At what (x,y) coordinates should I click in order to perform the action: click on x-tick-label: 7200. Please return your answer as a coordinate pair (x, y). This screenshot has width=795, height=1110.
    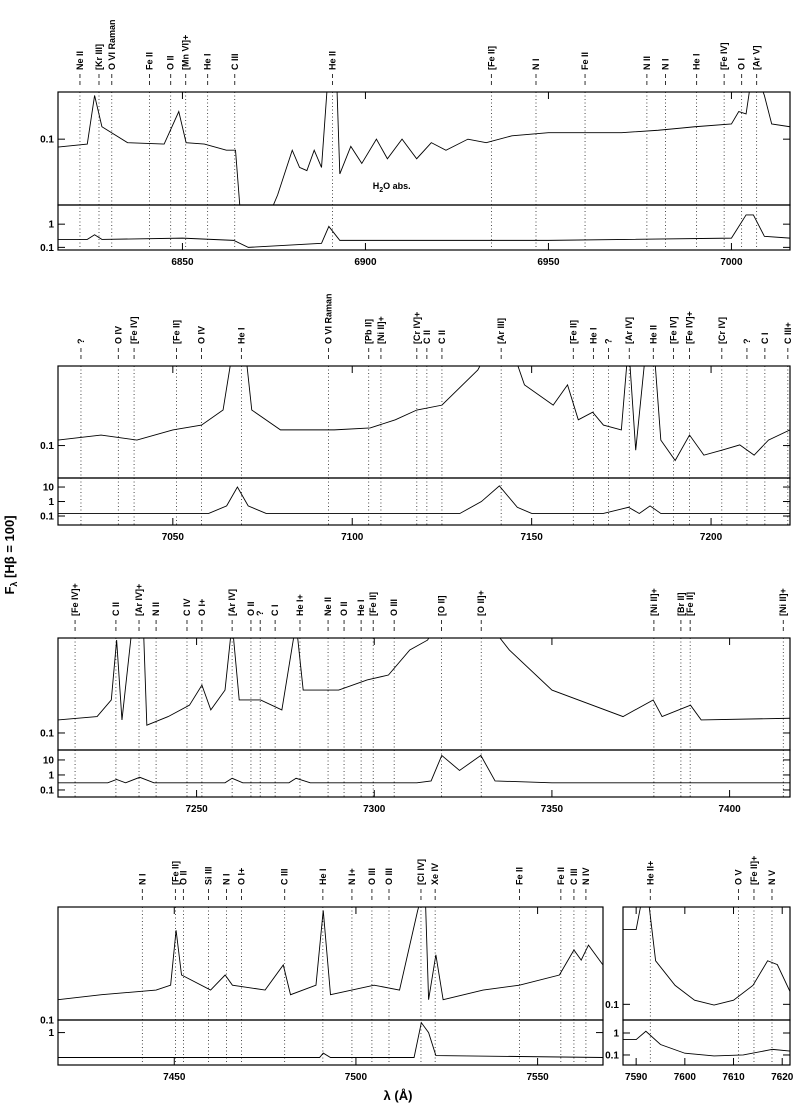
    Looking at the image, I should click on (711, 537).